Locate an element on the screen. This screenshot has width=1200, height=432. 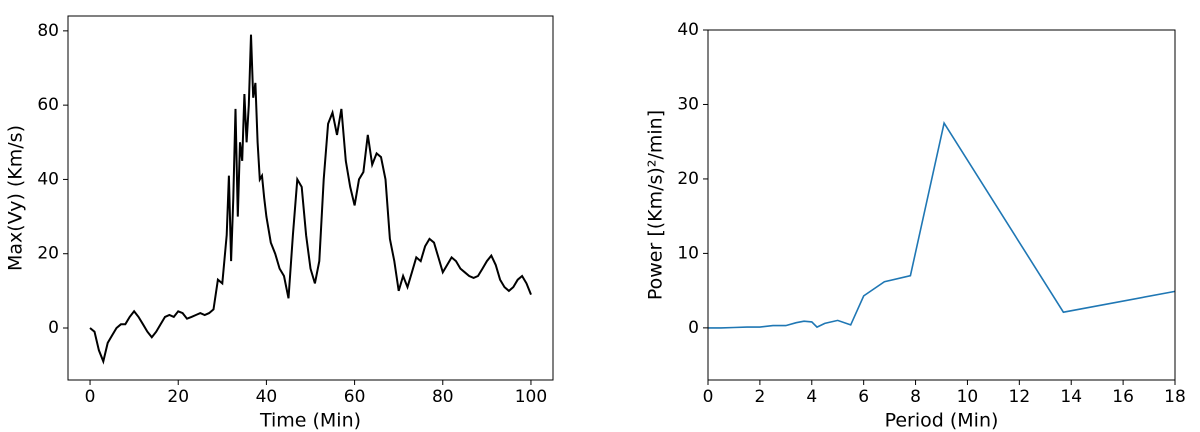
x-tick-label: 6 is located at coordinates (863, 397).